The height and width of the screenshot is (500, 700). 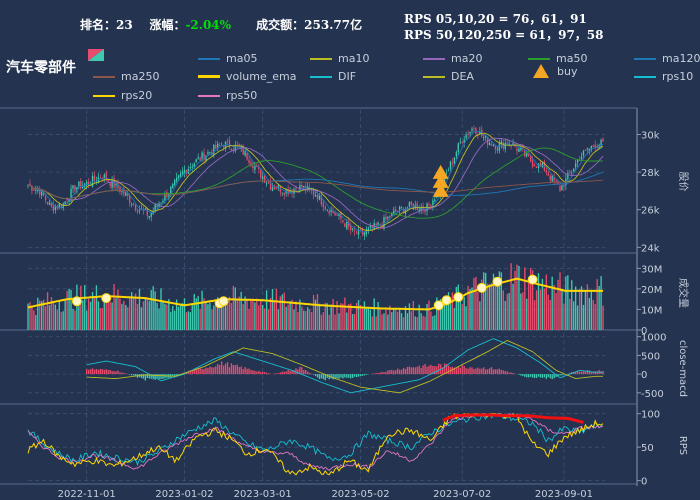 What do you see at coordinates (440, 189) in the screenshot?
I see `buy-marker` at bounding box center [440, 189].